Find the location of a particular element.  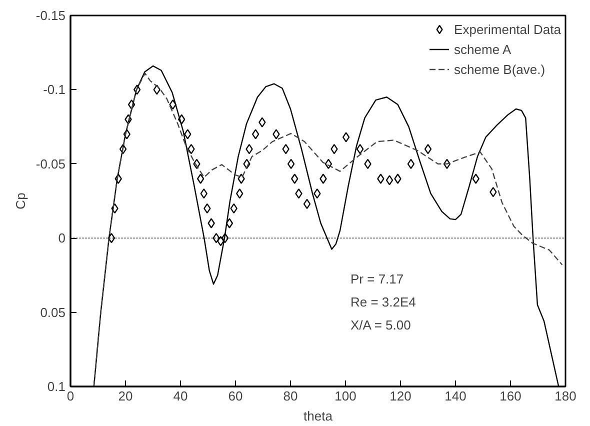

x-tick-label: 160 is located at coordinates (511, 396).